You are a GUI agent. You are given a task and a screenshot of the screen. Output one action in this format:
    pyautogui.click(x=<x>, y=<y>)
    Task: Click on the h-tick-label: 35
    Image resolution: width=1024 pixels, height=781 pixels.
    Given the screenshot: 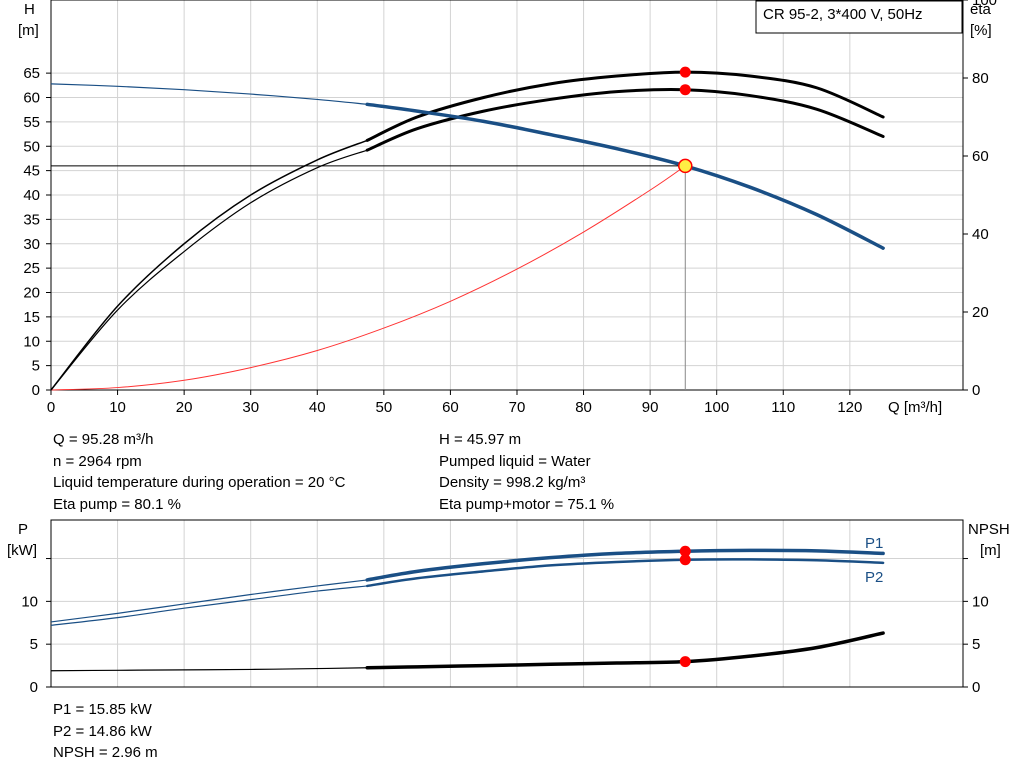 What is the action you would take?
    pyautogui.click(x=31, y=219)
    